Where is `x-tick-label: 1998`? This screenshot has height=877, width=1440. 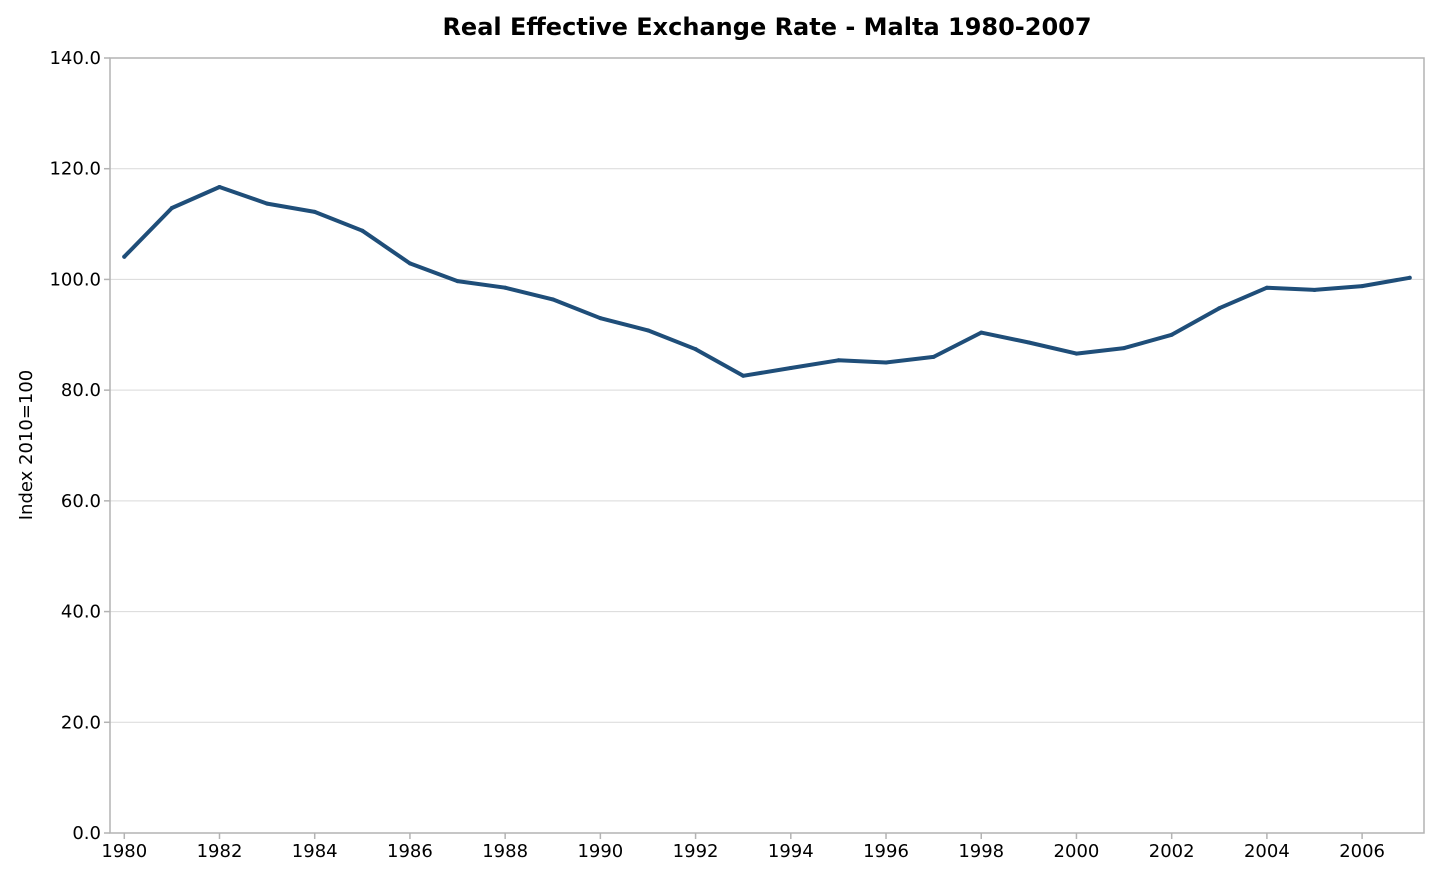
x-tick-label: 1998 is located at coordinates (981, 851).